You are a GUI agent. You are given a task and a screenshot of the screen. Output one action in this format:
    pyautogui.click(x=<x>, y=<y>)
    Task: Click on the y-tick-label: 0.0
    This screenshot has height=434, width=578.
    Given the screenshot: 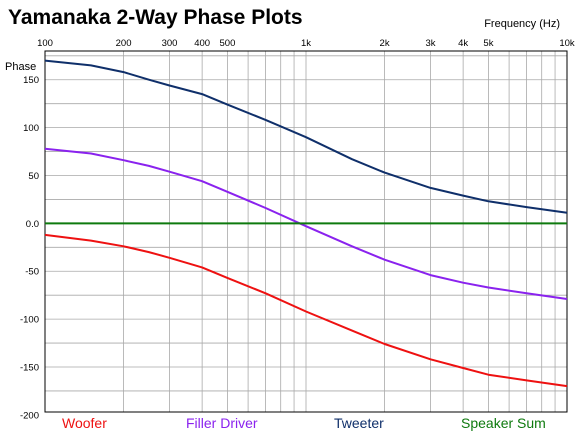 What is the action you would take?
    pyautogui.click(x=32, y=224)
    